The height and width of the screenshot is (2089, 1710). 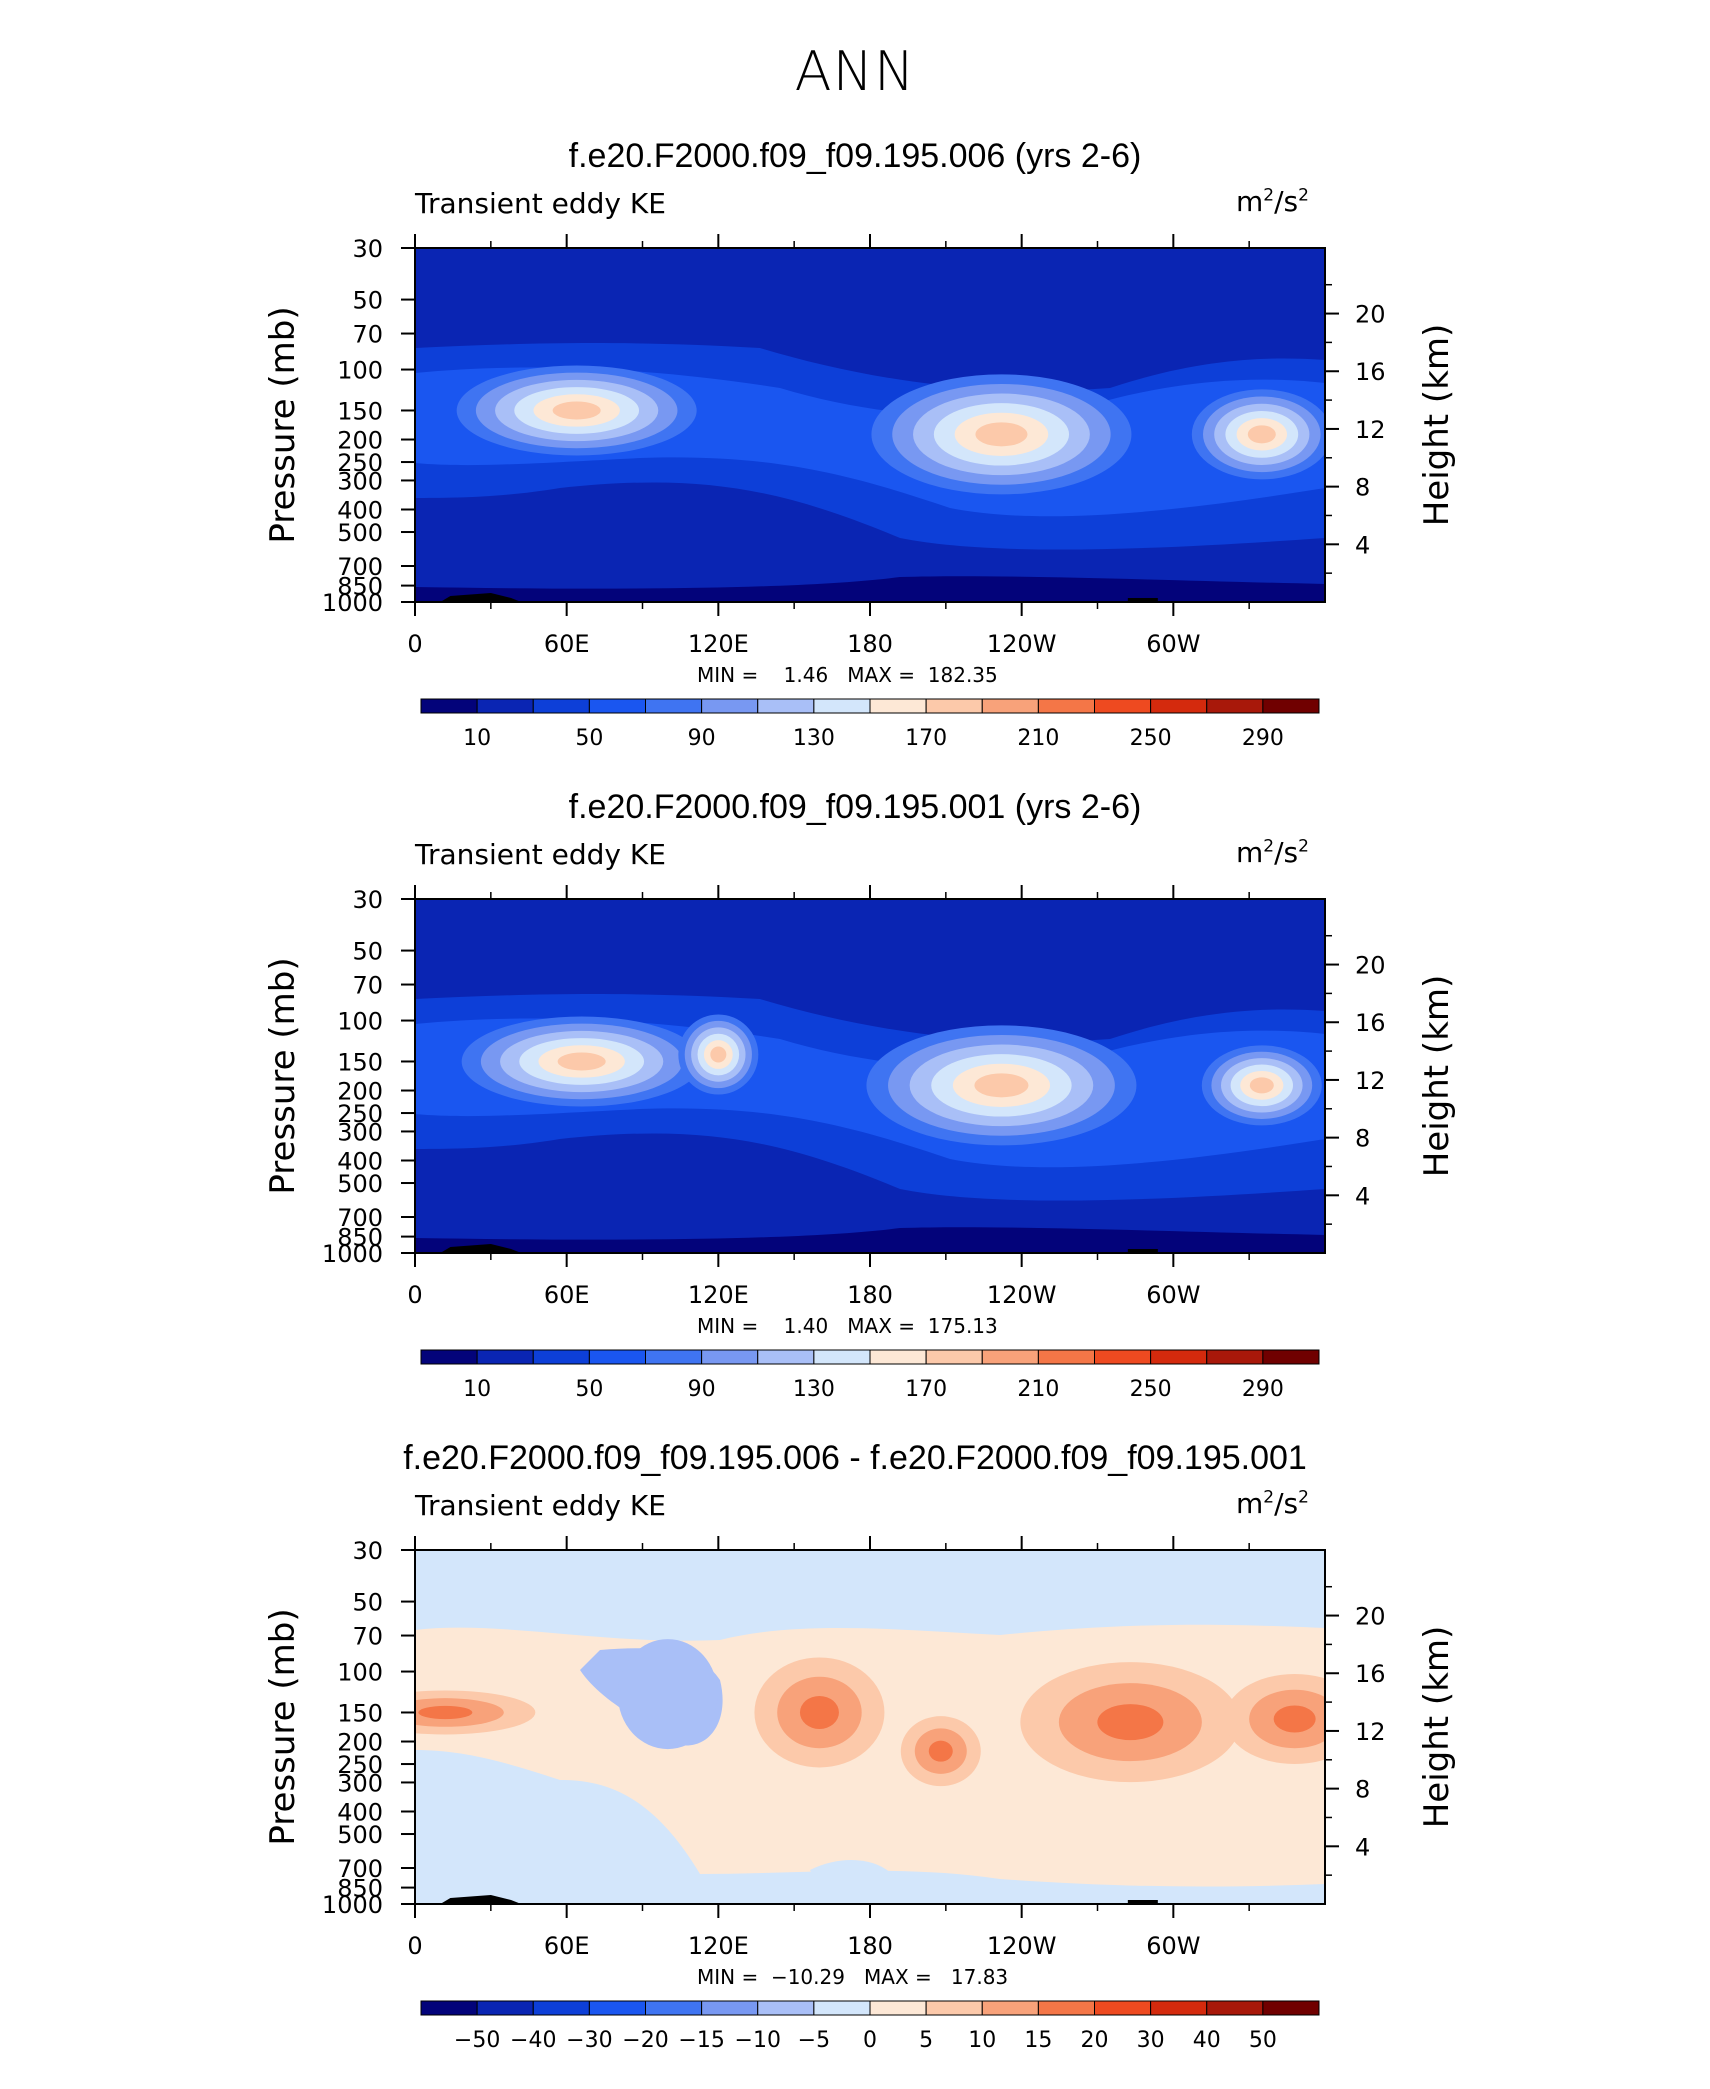 I want to click on colorbar-label: 130, so click(x=814, y=1389).